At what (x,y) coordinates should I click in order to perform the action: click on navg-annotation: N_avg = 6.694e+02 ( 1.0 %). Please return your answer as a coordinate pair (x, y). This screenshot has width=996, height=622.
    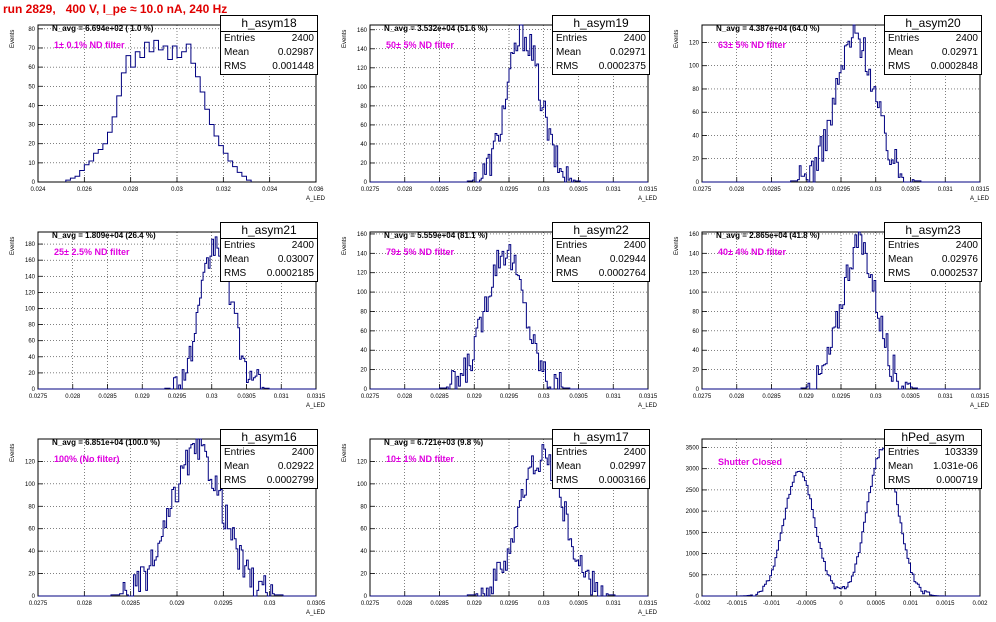
    Looking at the image, I should click on (103, 28).